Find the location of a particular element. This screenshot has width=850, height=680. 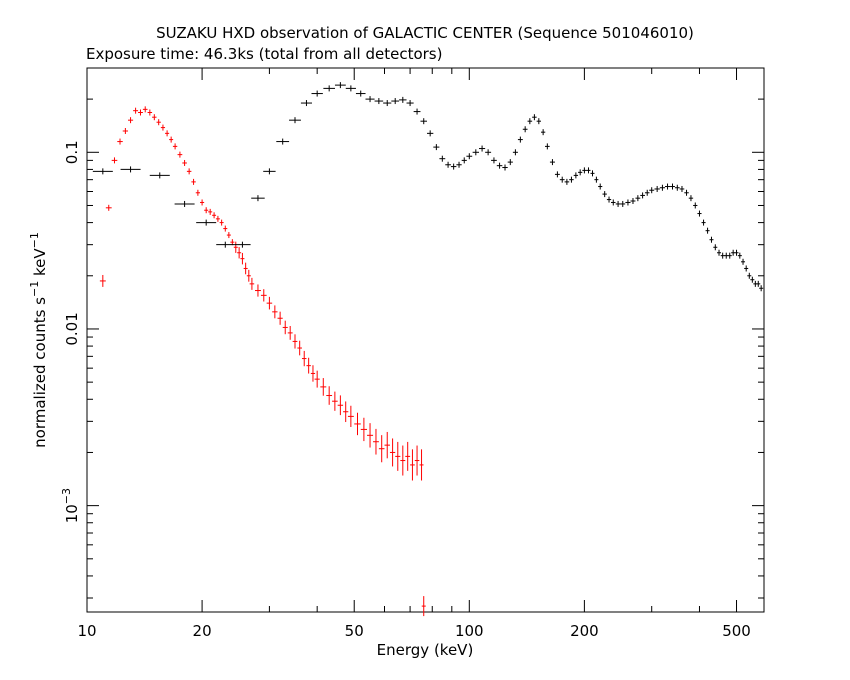

y-tick-label: 10−3 is located at coordinates (70, 505).